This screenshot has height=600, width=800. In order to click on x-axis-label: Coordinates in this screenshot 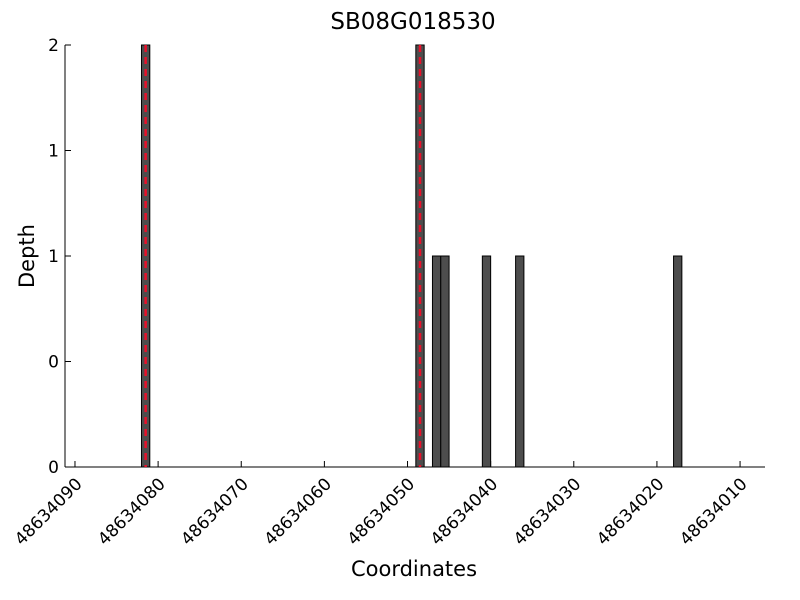, I will do `click(414, 569)`.